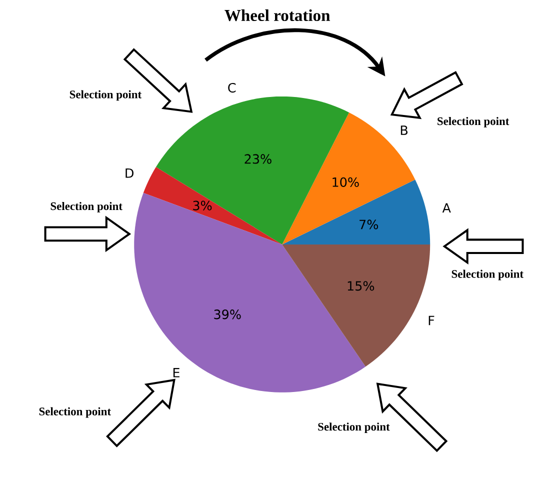 The height and width of the screenshot is (481, 538). Describe the element at coordinates (258, 159) in the screenshot. I see `data-label: 23%` at that location.